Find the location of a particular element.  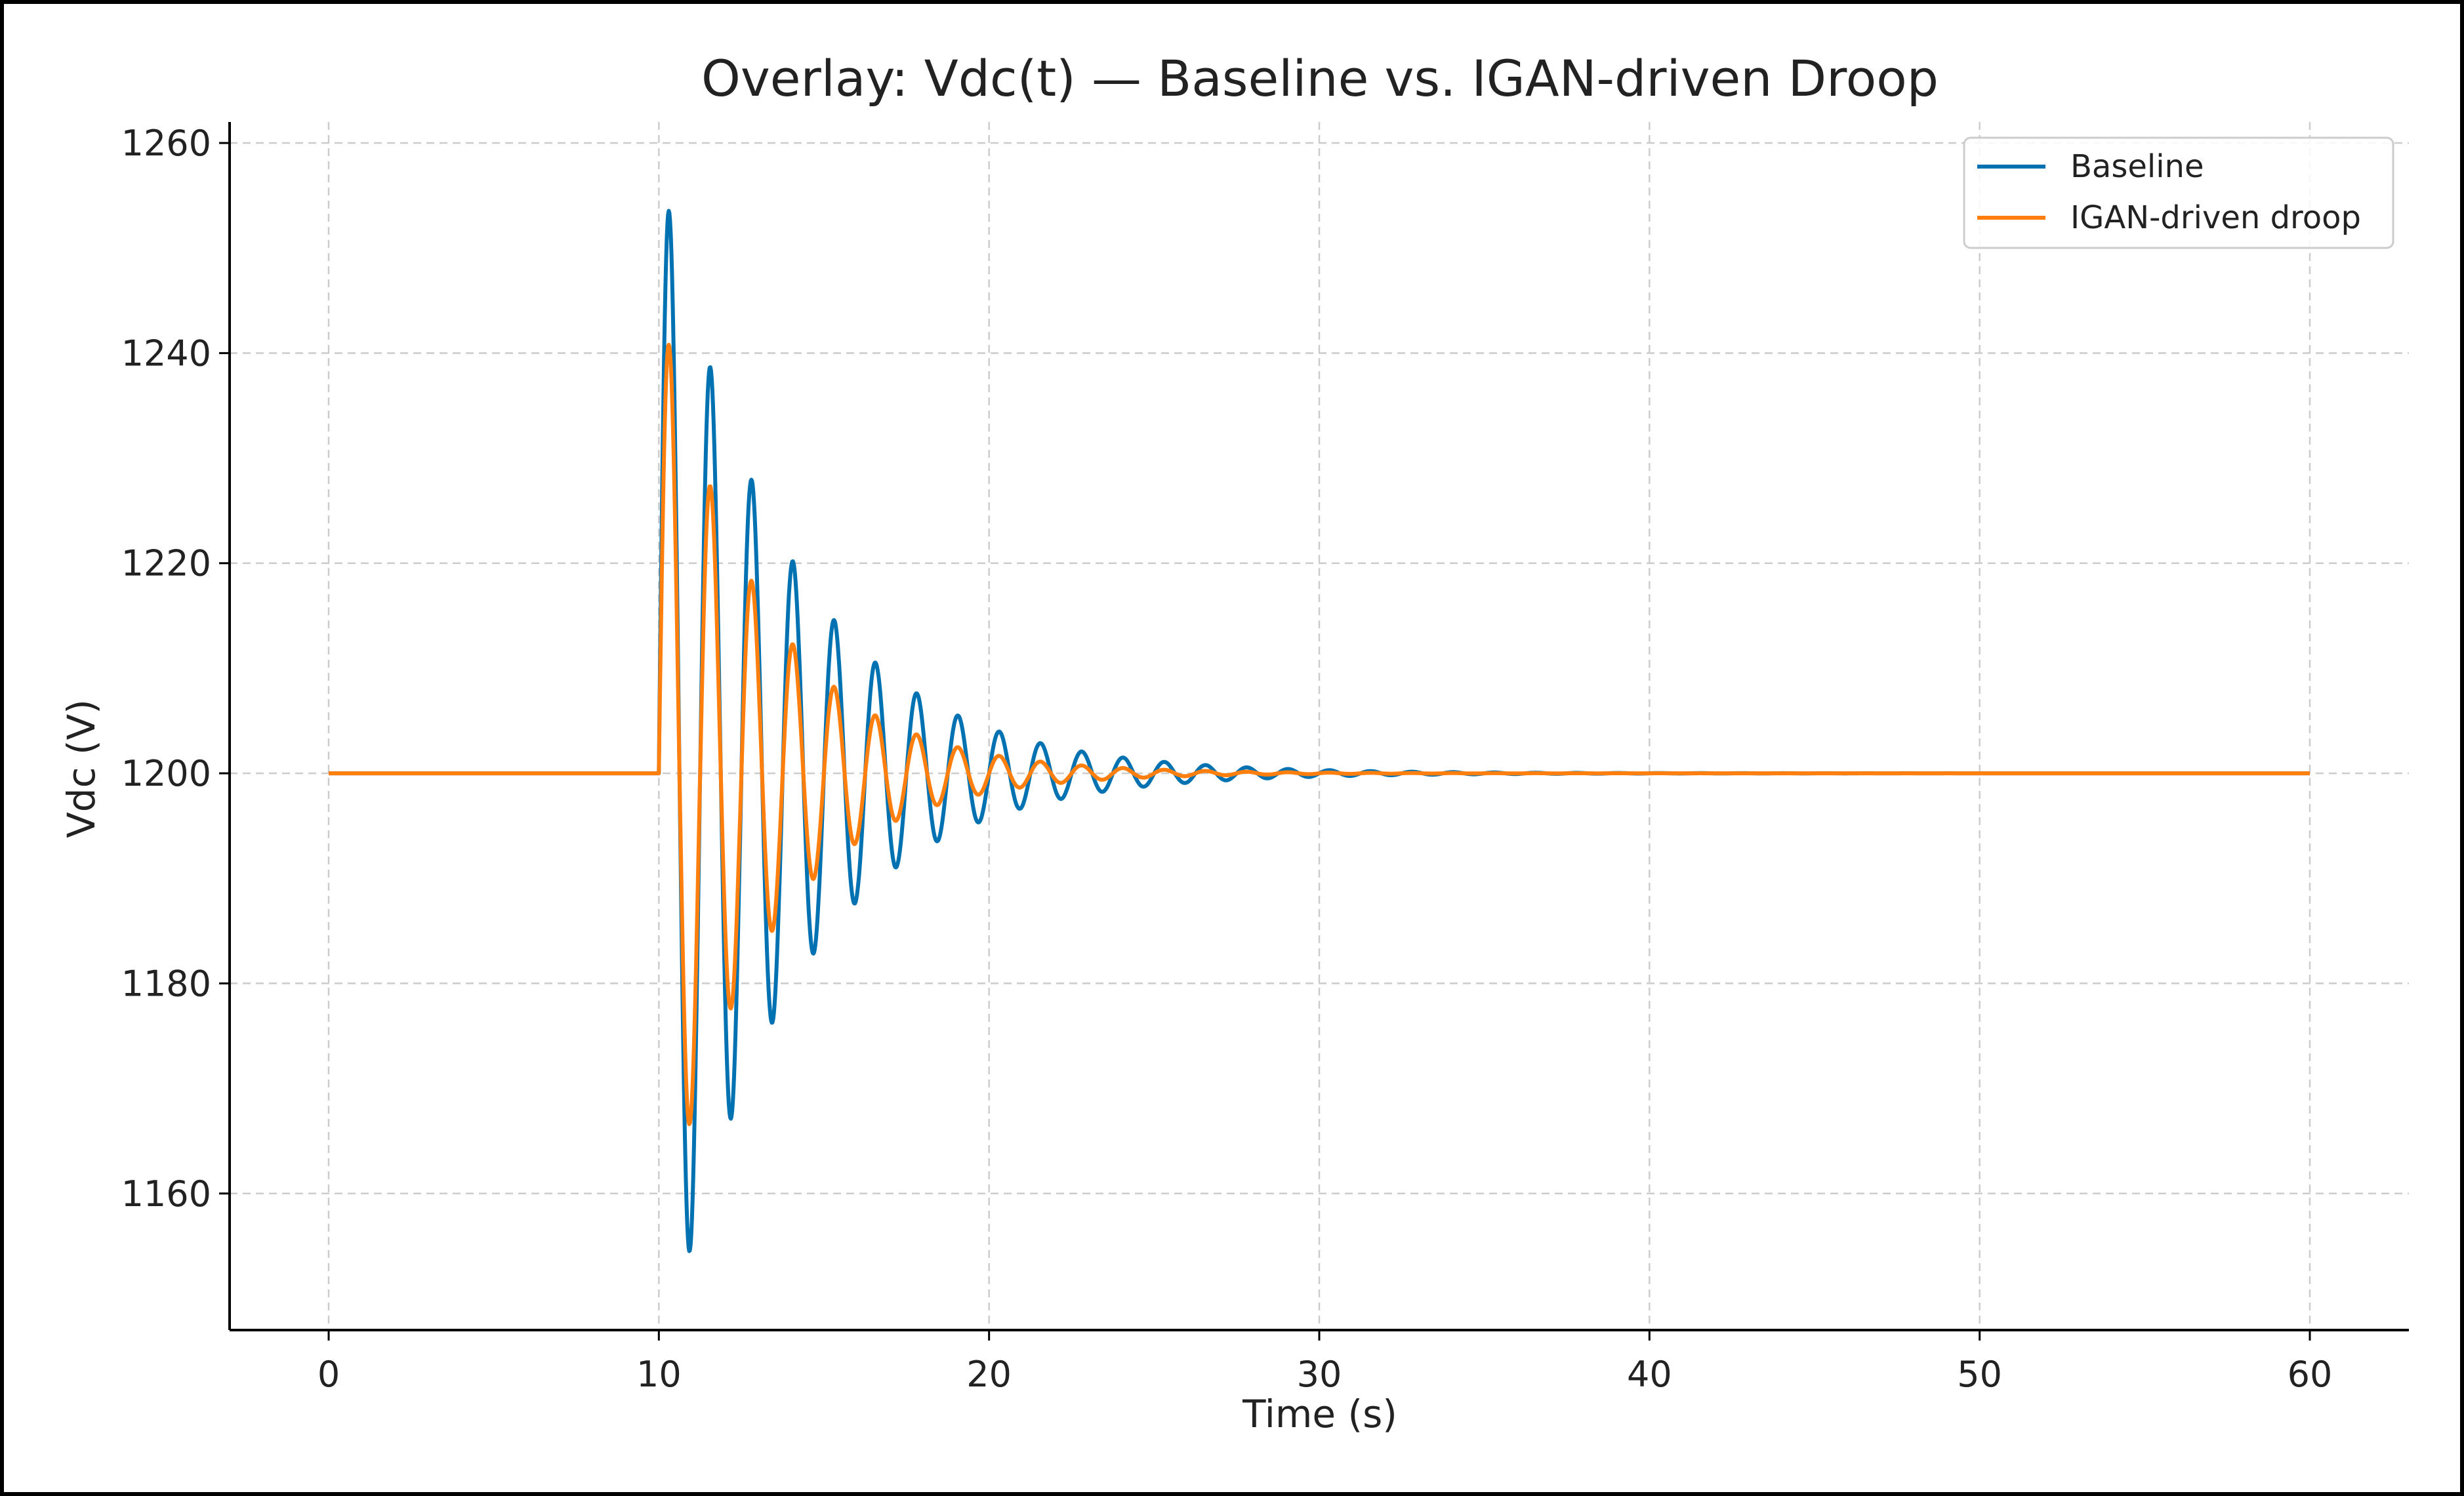

y-tick-label: 1220 is located at coordinates (166, 563).